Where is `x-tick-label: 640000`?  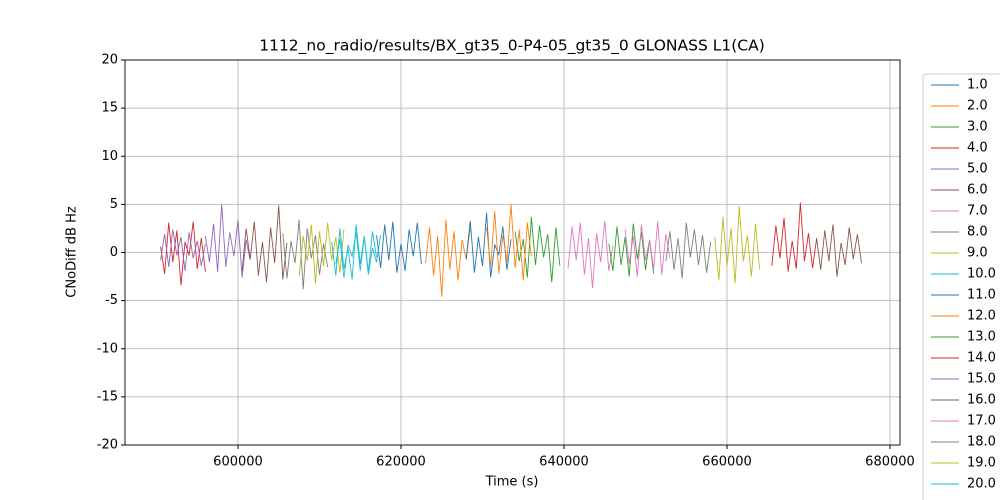 x-tick-label: 640000 is located at coordinates (564, 462).